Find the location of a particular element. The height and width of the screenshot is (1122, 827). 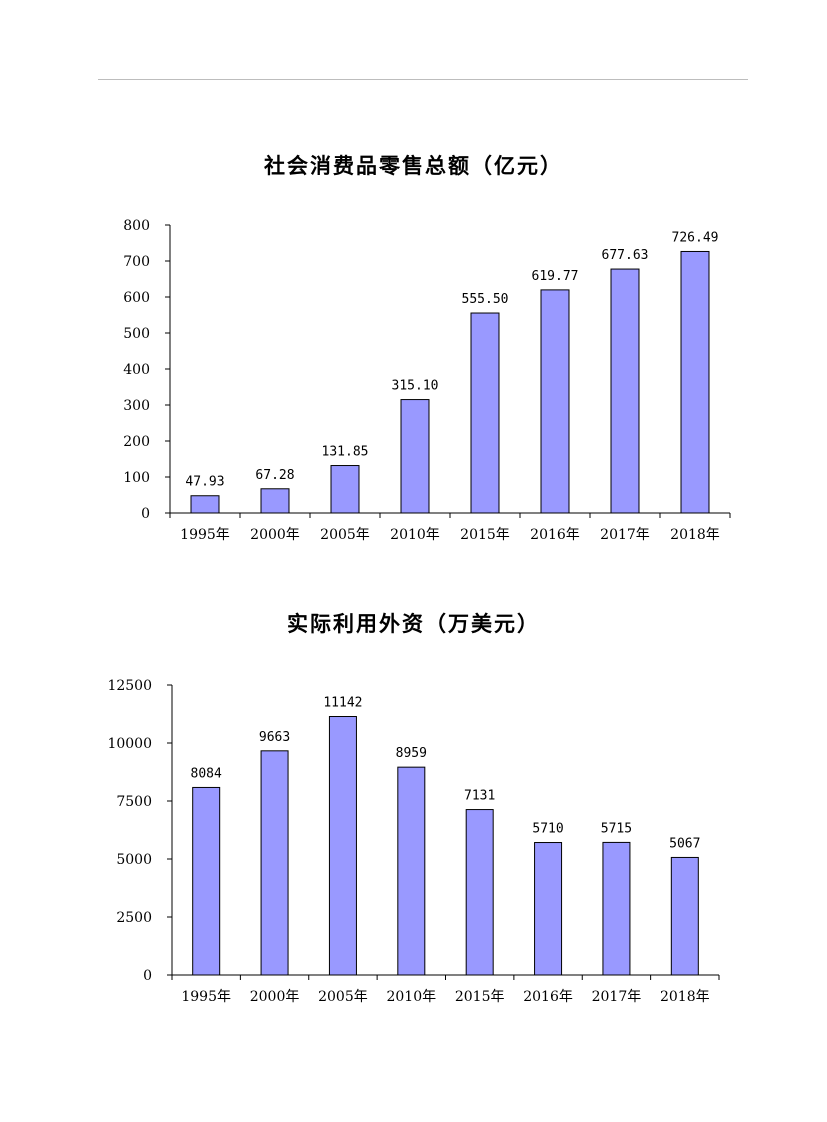

data-label: 9663 is located at coordinates (274, 737).